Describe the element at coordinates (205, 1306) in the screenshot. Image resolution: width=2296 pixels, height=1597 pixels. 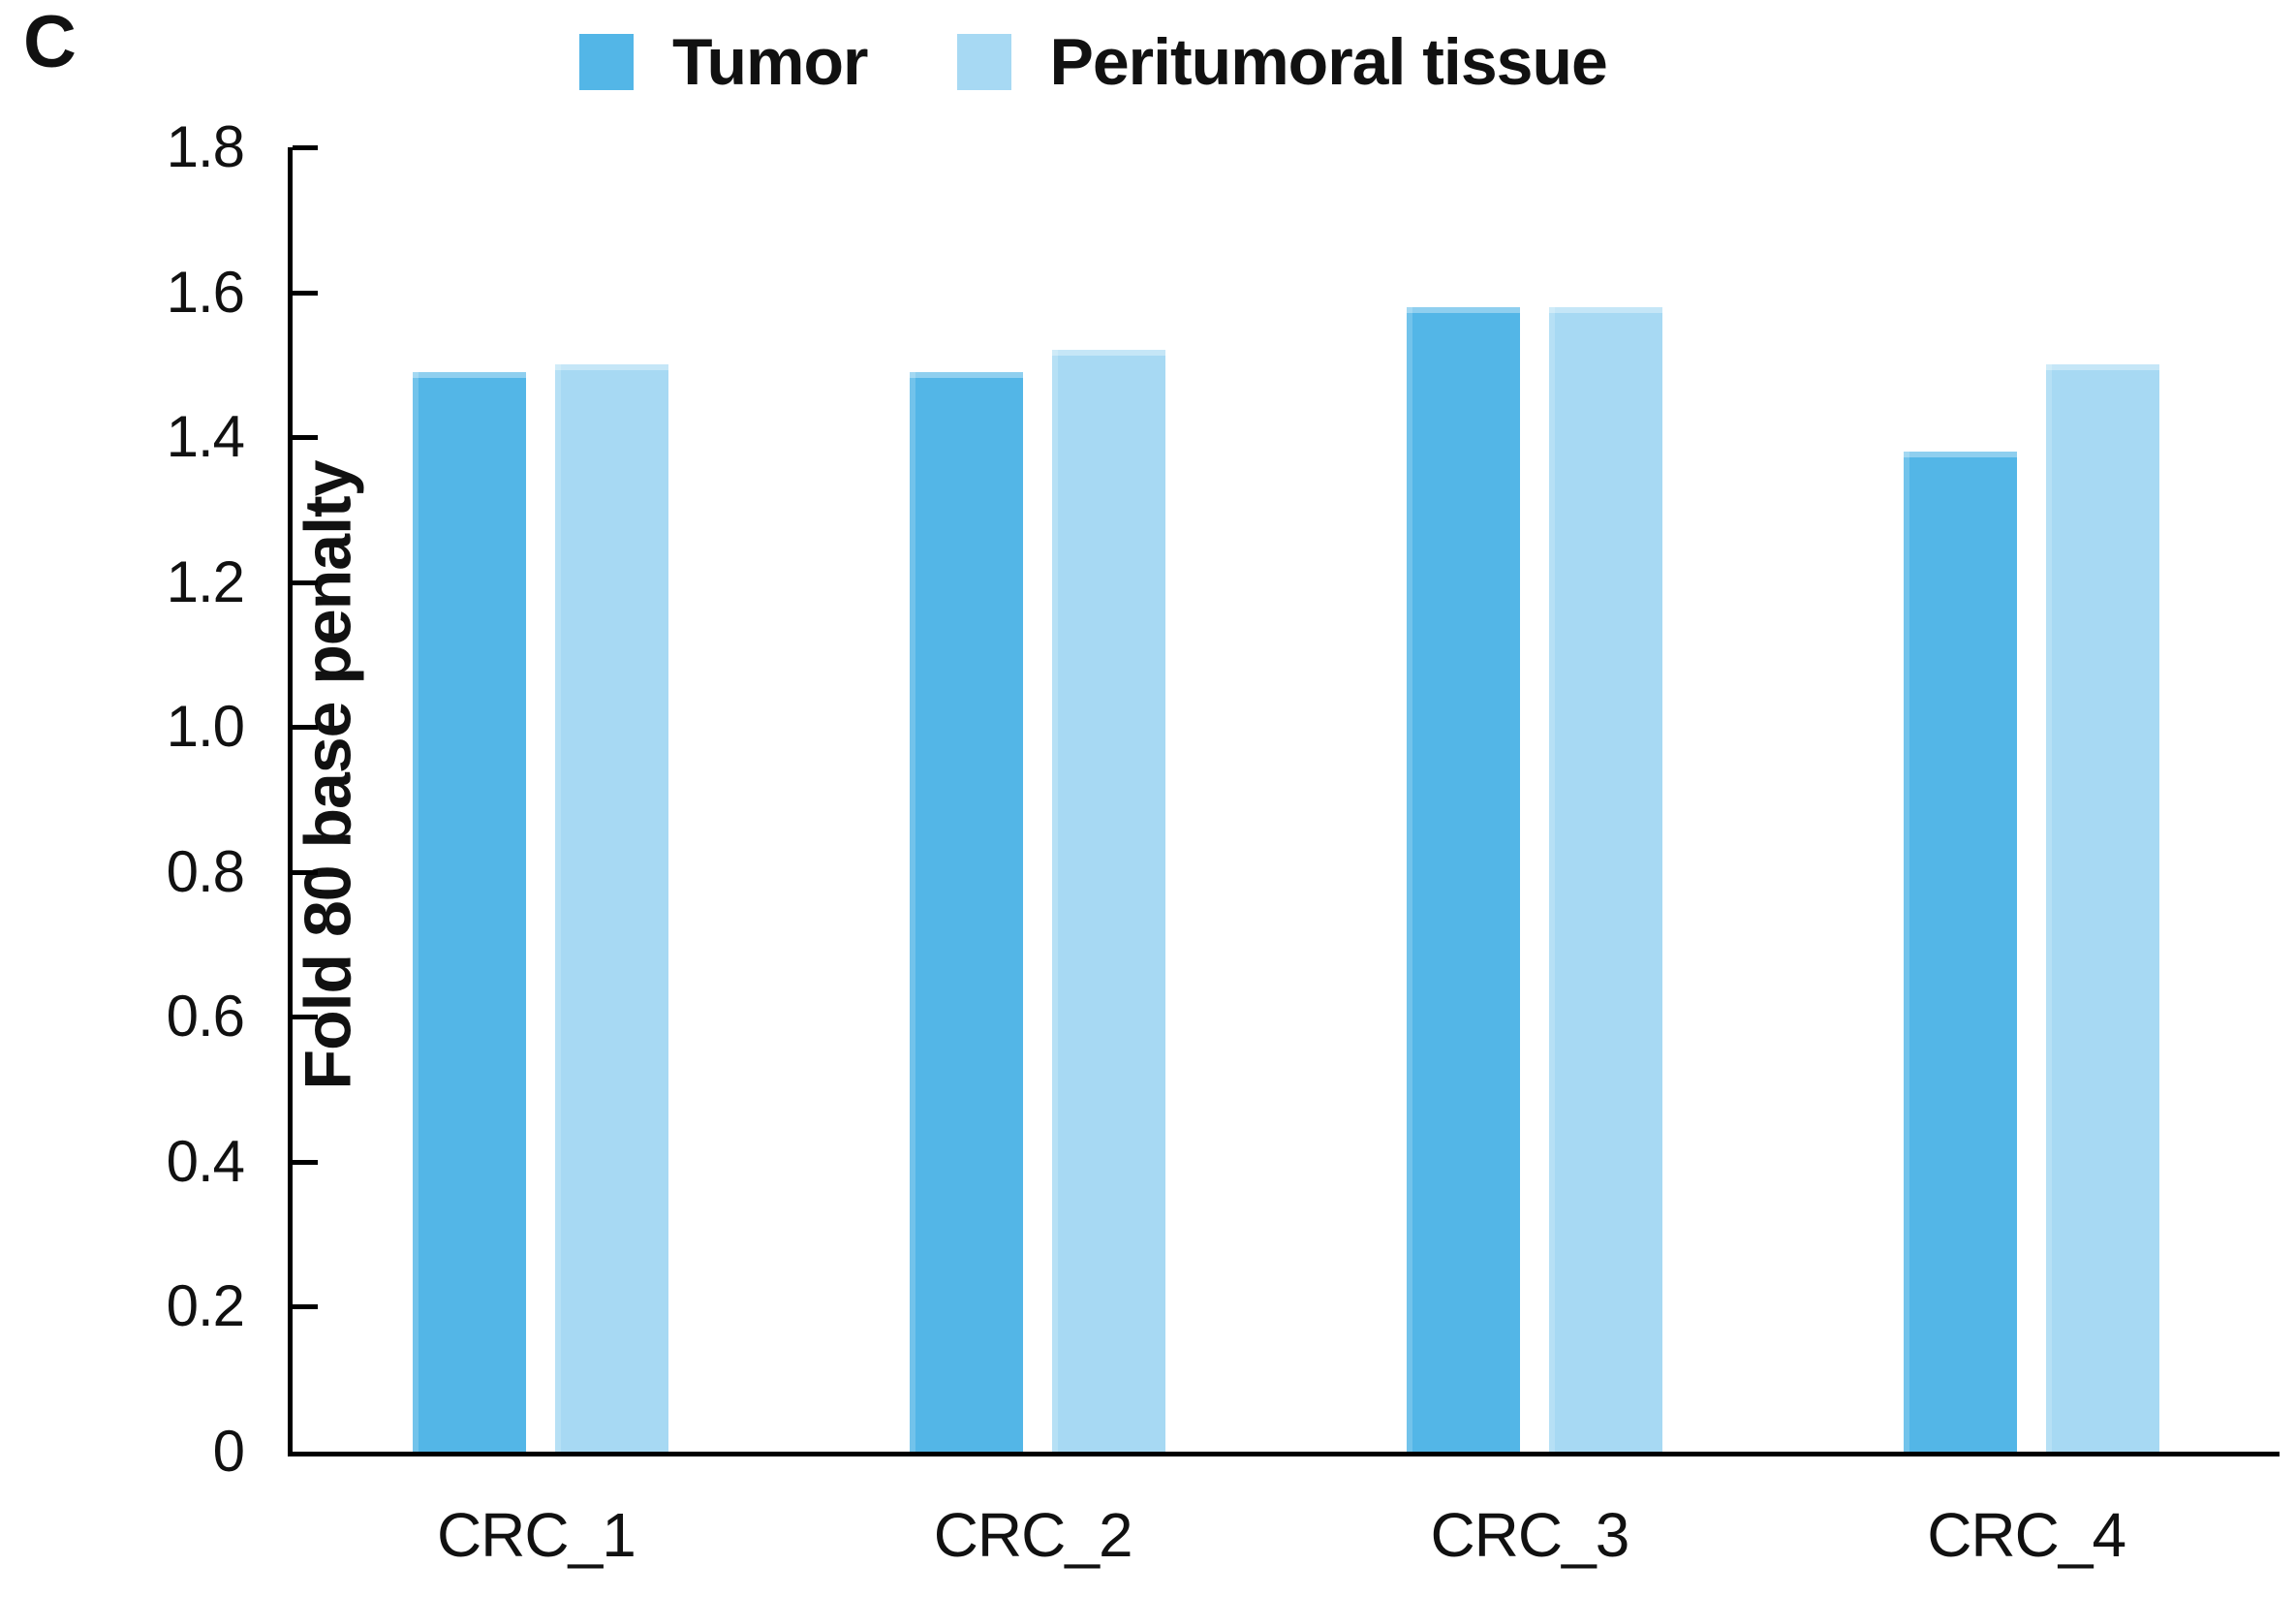
I see `y-axis-tick-label: 0.2` at that location.